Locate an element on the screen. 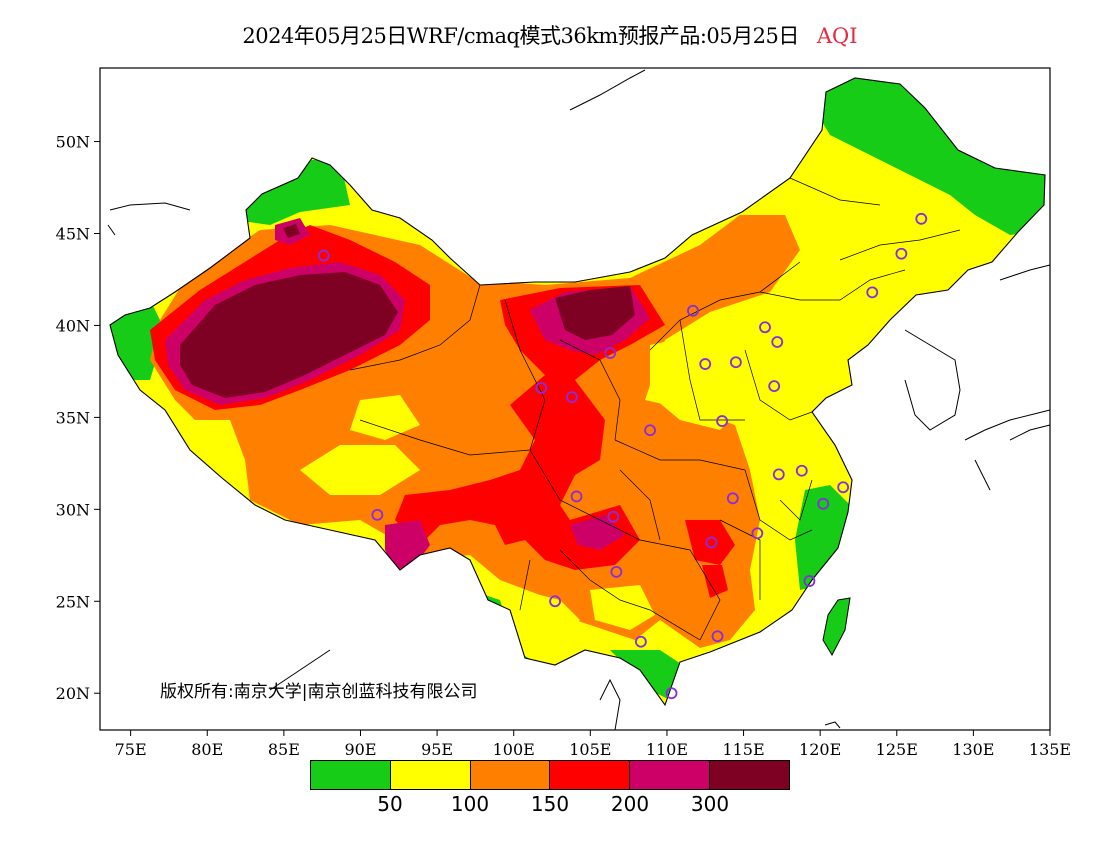  x-tick-label: 90E is located at coordinates (360, 749).